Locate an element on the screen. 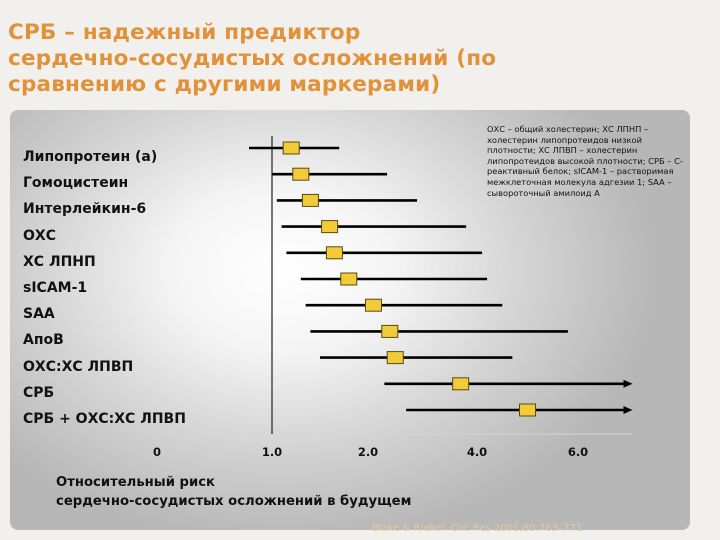 This screenshot has height=540, width=720. category-label: АпоB is located at coordinates (43, 340).